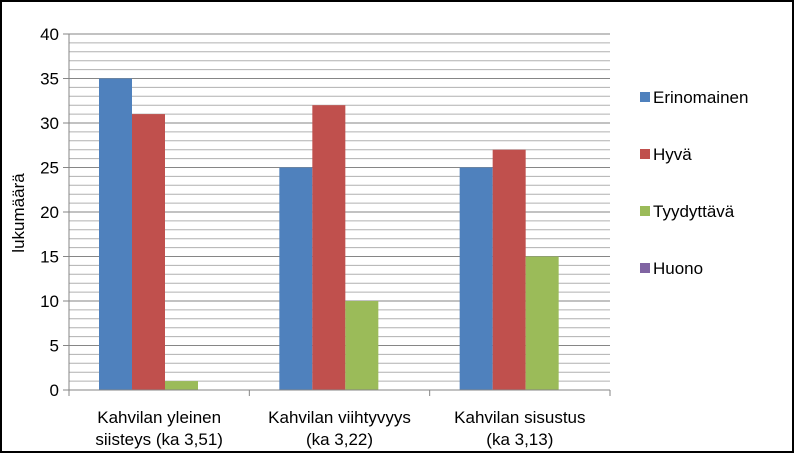 This screenshot has width=795, height=459. What do you see at coordinates (54, 390) in the screenshot?
I see `y-tick-label: 0` at bounding box center [54, 390].